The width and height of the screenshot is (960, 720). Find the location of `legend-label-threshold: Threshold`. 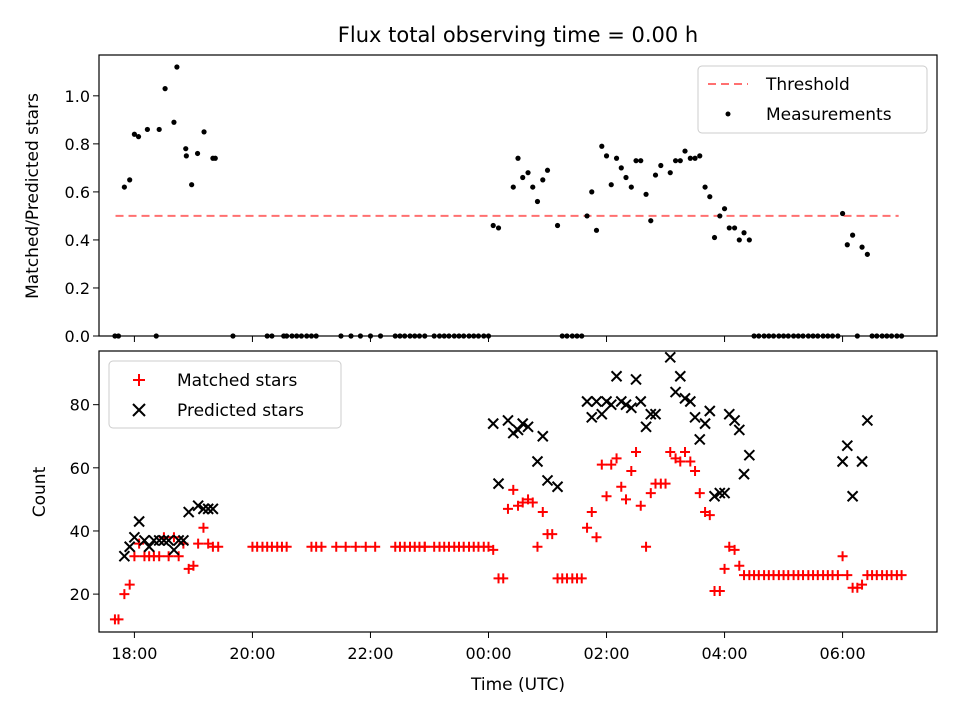

legend-label-threshold: Threshold is located at coordinates (807, 85).